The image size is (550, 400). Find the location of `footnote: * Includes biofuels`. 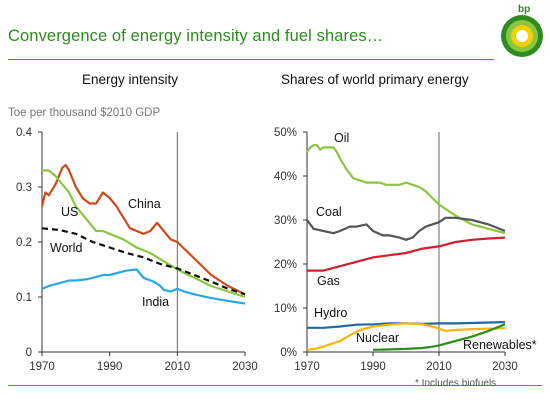

footnote: * Includes biofuels is located at coordinates (456, 383).